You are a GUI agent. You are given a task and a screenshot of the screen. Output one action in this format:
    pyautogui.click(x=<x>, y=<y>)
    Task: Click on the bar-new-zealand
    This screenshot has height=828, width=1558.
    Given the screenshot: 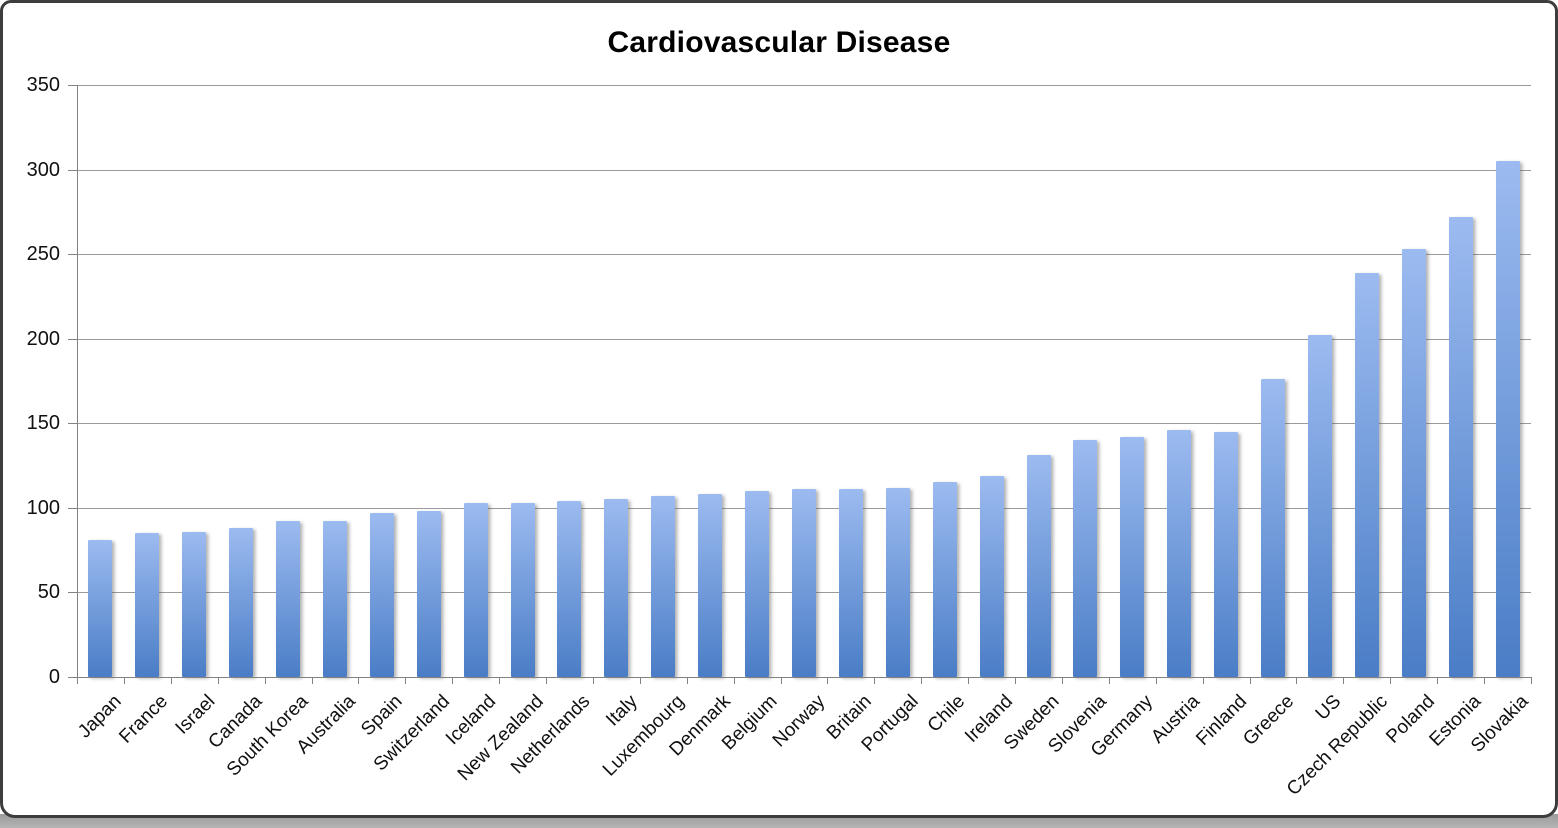 What is the action you would take?
    pyautogui.click(x=522, y=589)
    